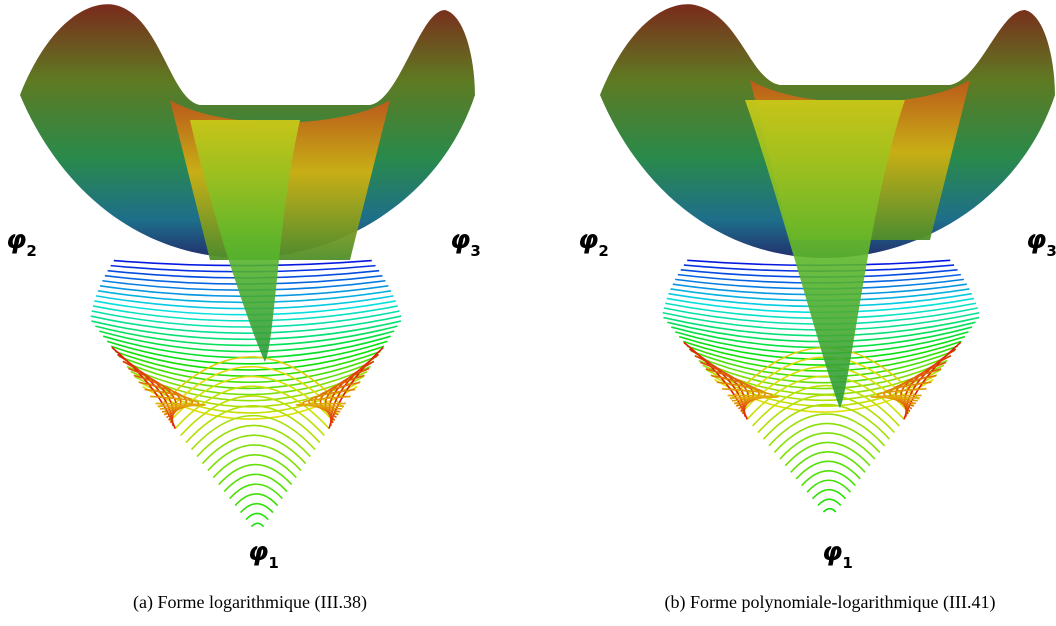 The width and height of the screenshot is (1056, 626). I want to click on caption: (a) Forme logarithmique (III.38), so click(250, 602).